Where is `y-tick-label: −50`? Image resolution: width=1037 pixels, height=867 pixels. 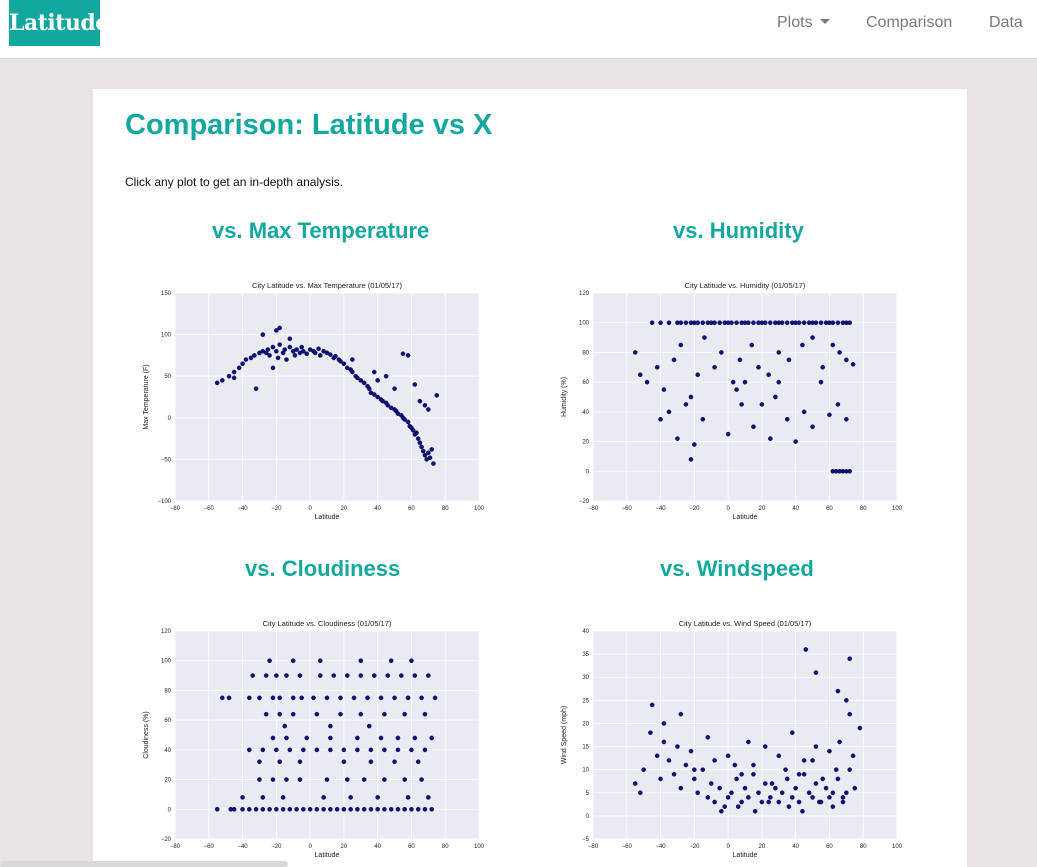 y-tick-label: −50 is located at coordinates (166, 460).